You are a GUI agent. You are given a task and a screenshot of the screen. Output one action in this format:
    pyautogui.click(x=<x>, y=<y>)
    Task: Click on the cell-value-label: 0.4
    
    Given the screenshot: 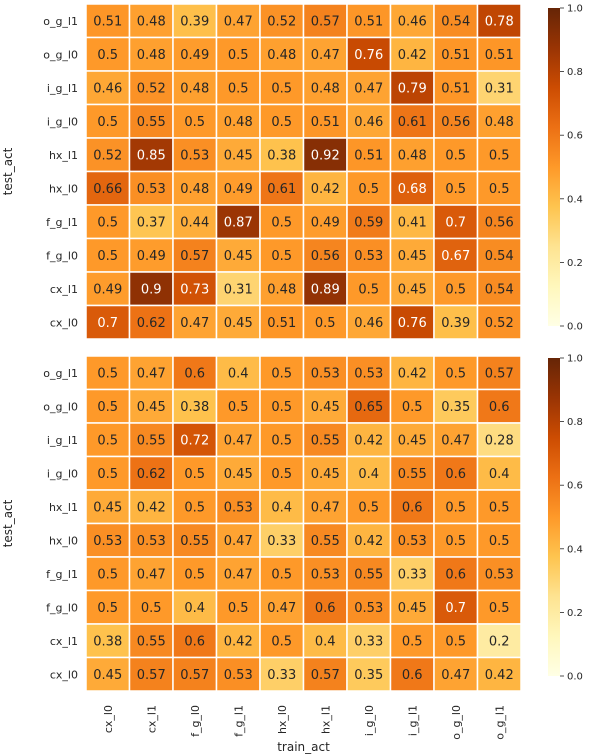 What is the action you would take?
    pyautogui.click(x=368, y=474)
    